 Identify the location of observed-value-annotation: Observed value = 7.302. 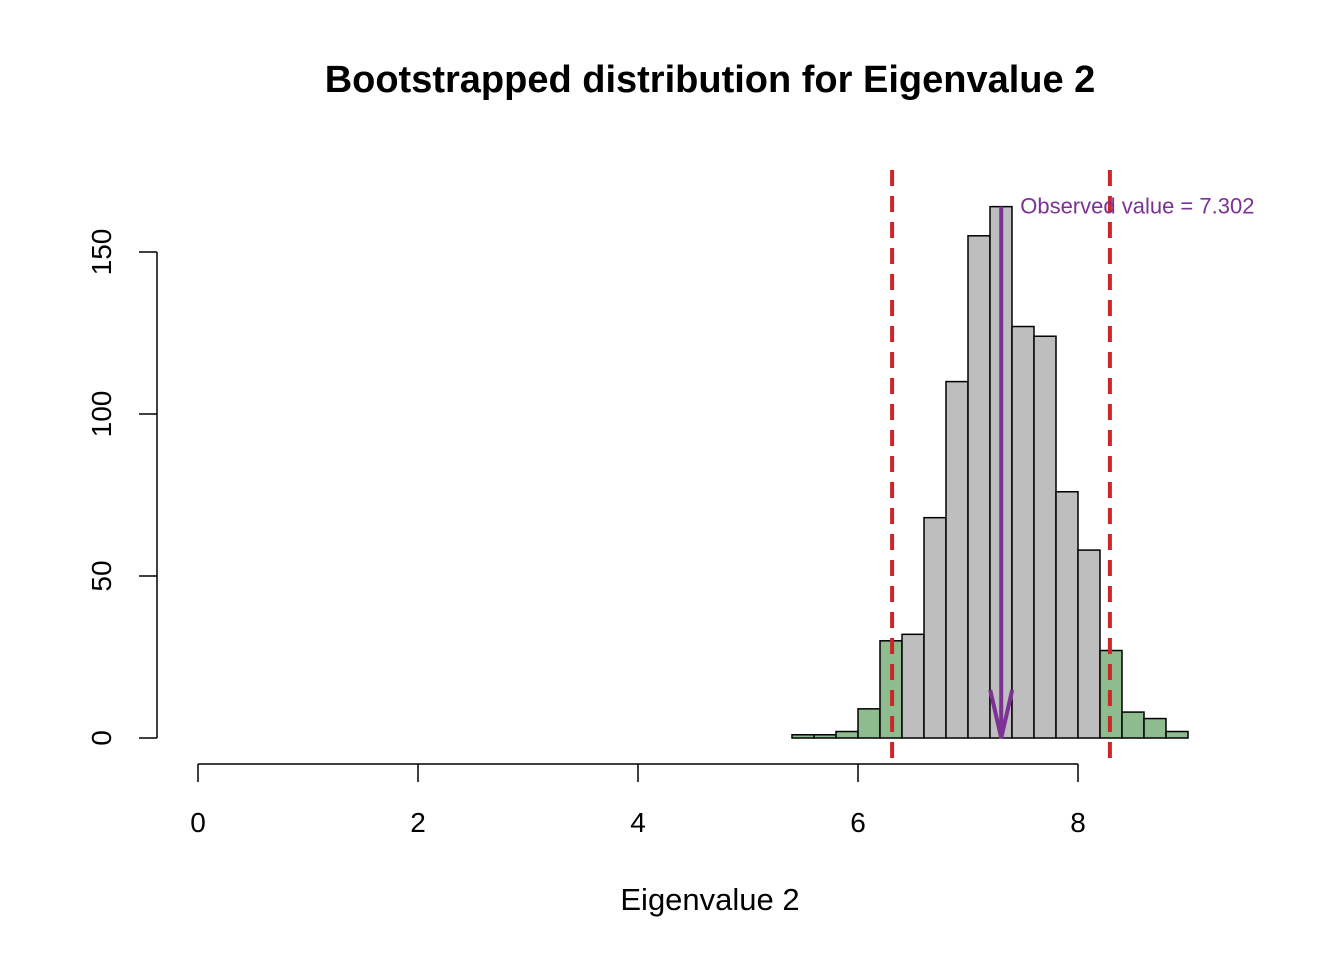
(1137, 206).